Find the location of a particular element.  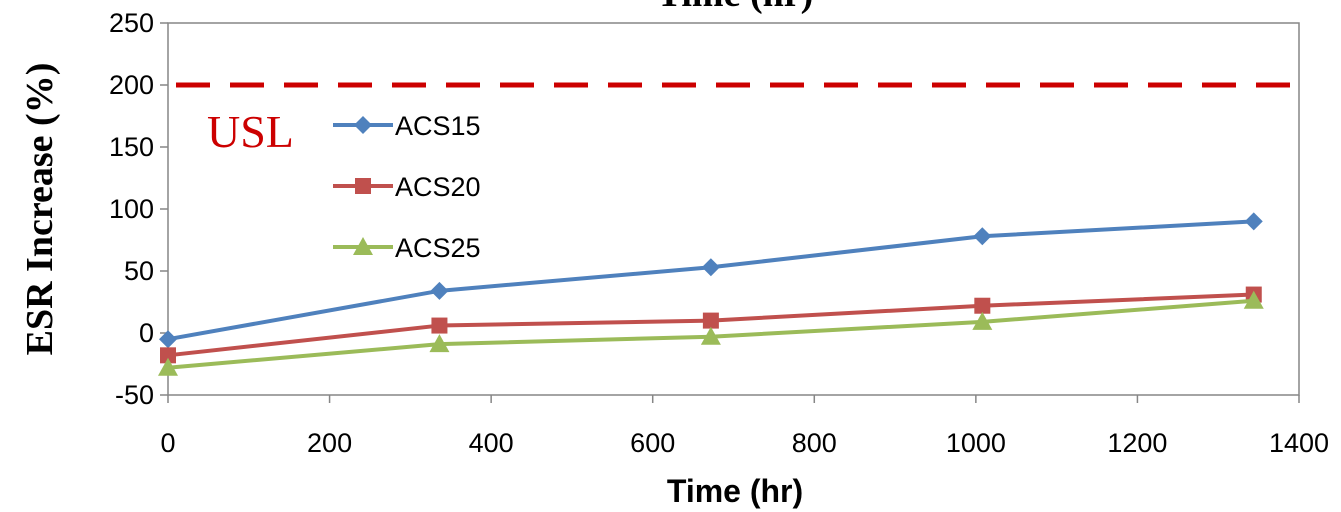

x-tick-label: 400 is located at coordinates (491, 443).